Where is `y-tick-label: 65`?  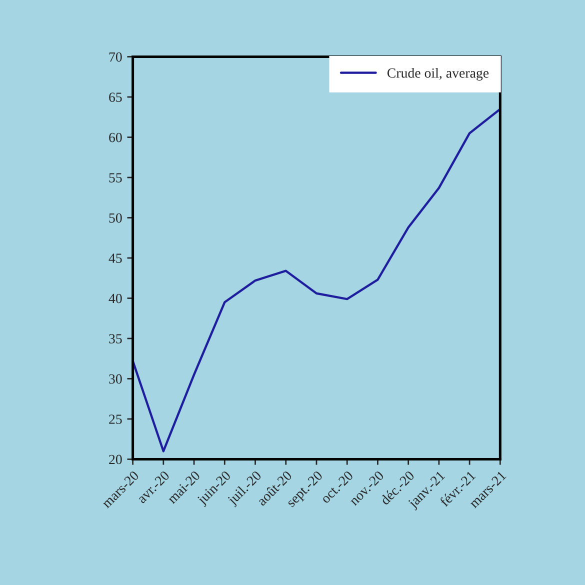 y-tick-label: 65 is located at coordinates (115, 97).